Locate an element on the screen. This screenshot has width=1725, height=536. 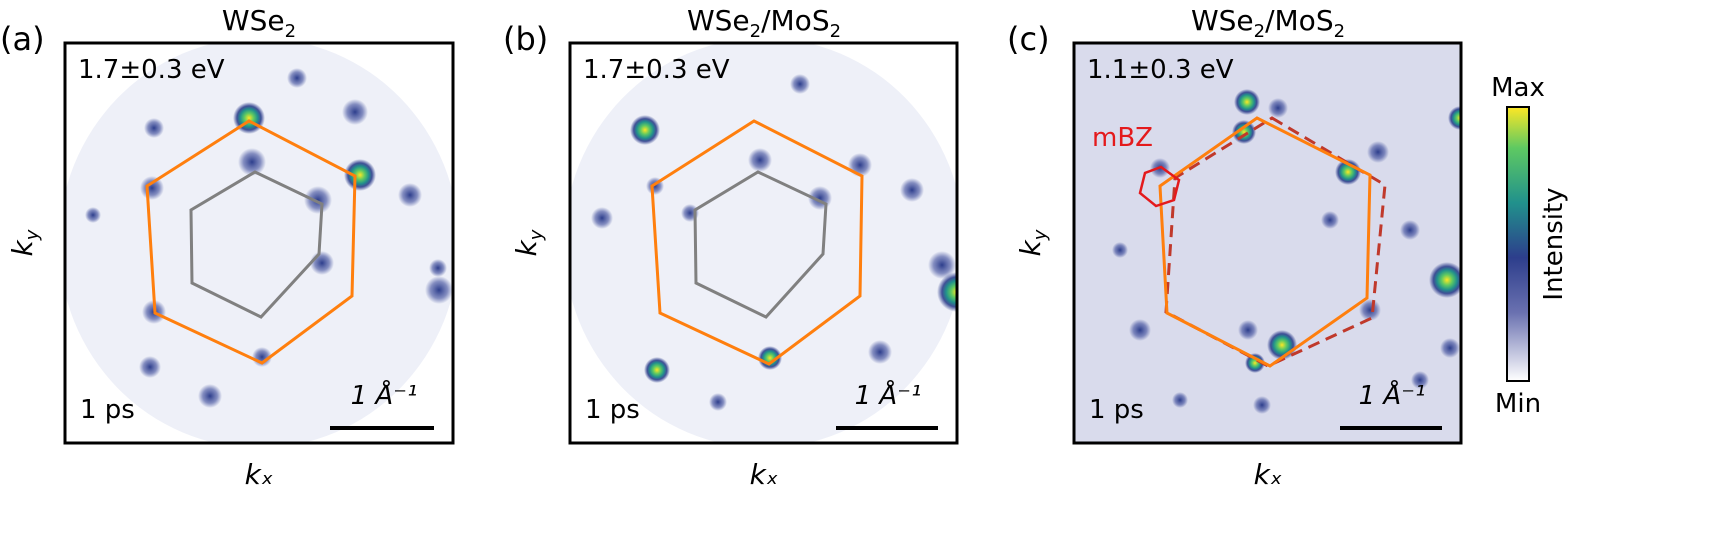
panel-b-energy-range: 1.7±0.3 eV is located at coordinates (656, 70).